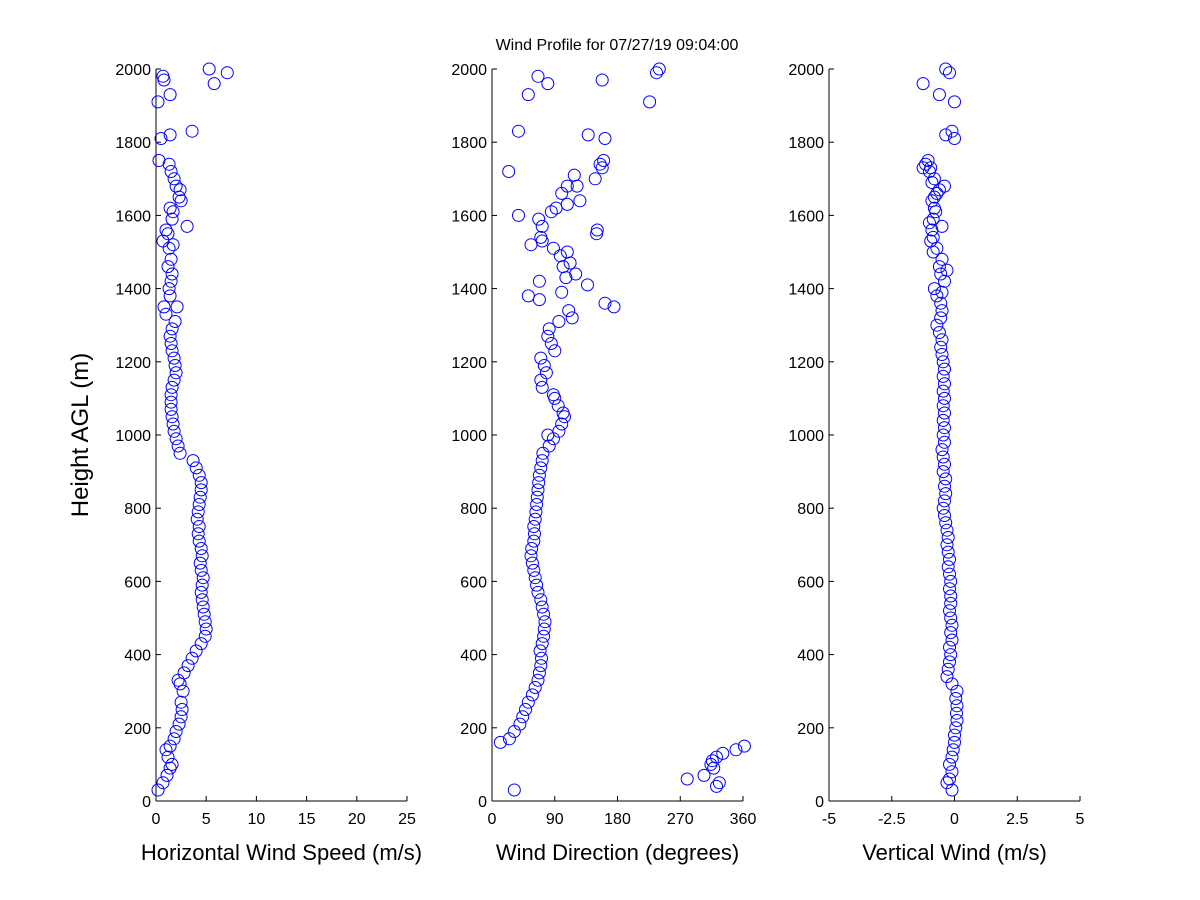 The width and height of the screenshot is (1200, 900). I want to click on x-tick-label: 5, so click(206, 819).